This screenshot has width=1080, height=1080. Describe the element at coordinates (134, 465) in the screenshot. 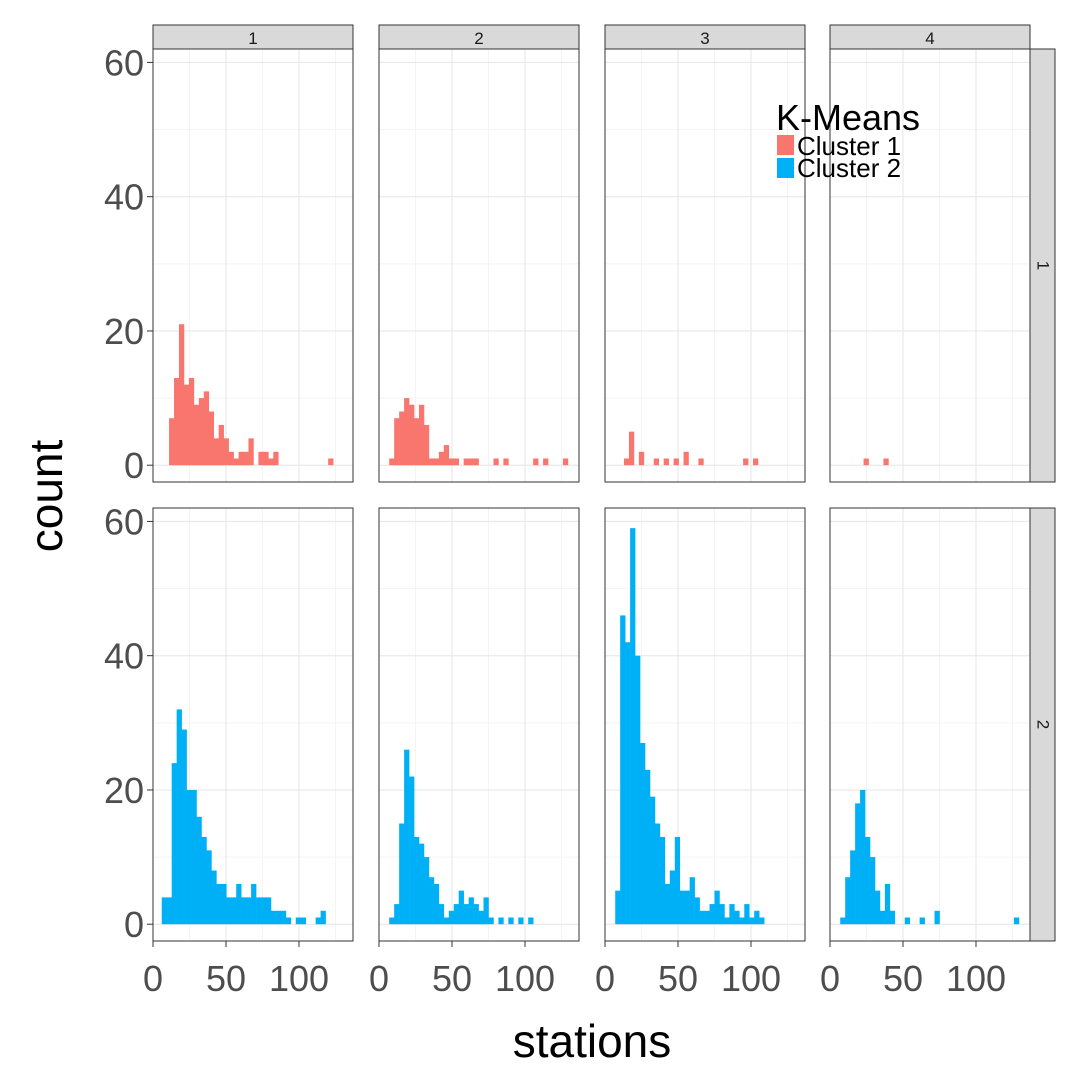

I see `y-tick-label: 0` at that location.